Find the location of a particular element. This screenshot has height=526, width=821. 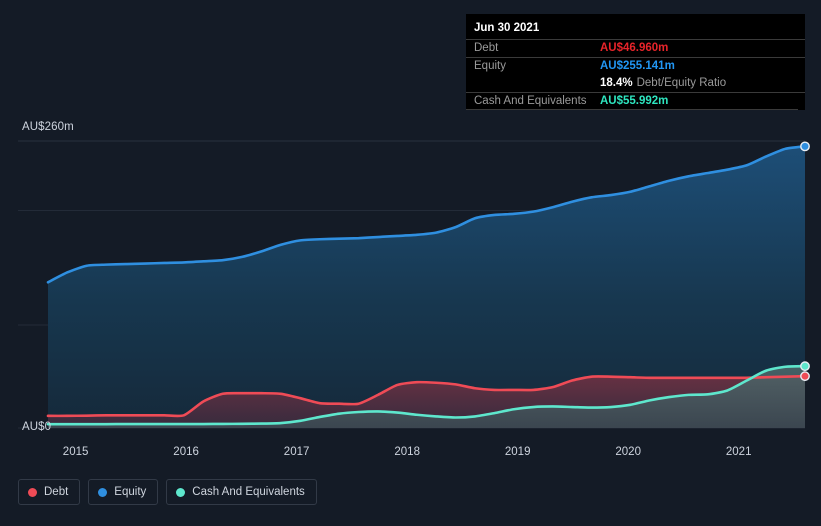

legend-label-debt: Debt is located at coordinates (56, 492).